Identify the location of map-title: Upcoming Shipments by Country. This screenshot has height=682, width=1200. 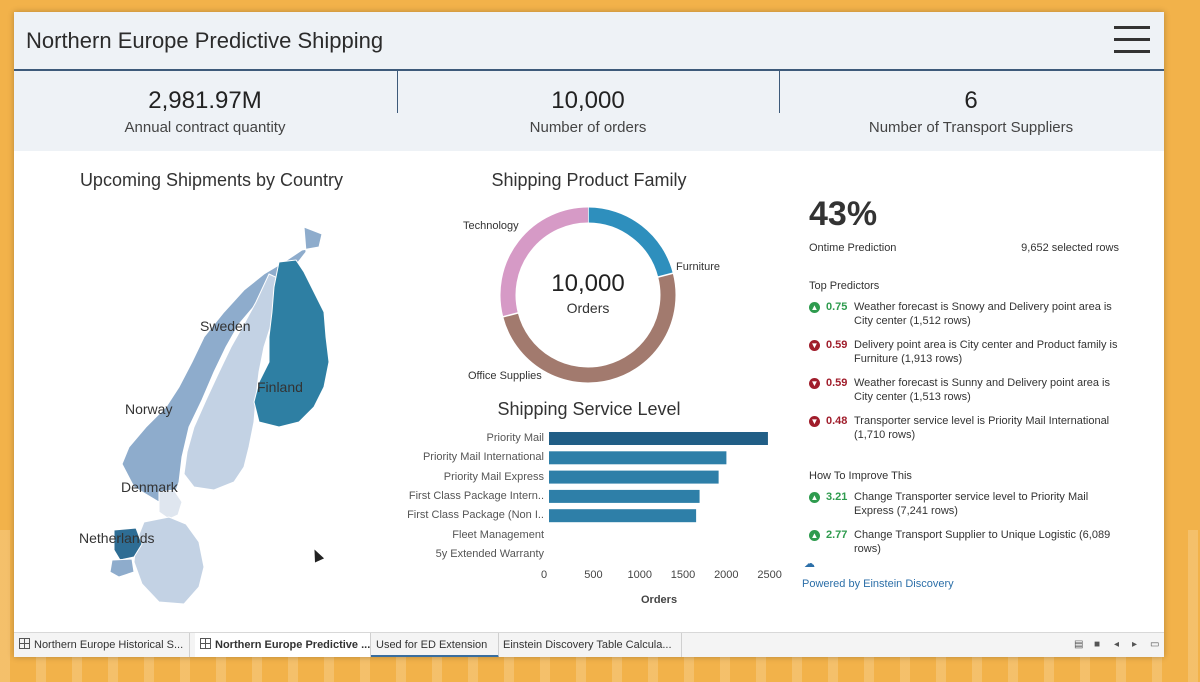
(211, 180).